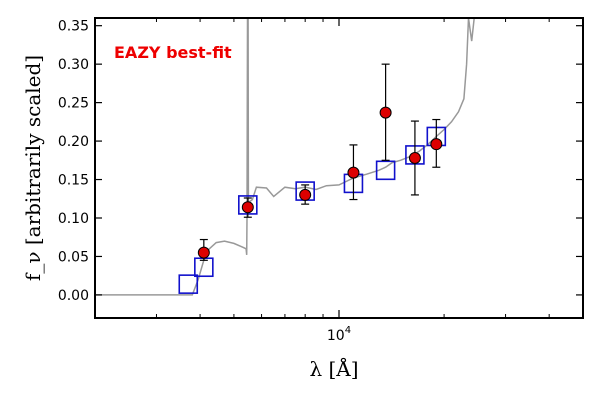  I want to click on y-tick-label-1: 0.05, so click(73, 257).